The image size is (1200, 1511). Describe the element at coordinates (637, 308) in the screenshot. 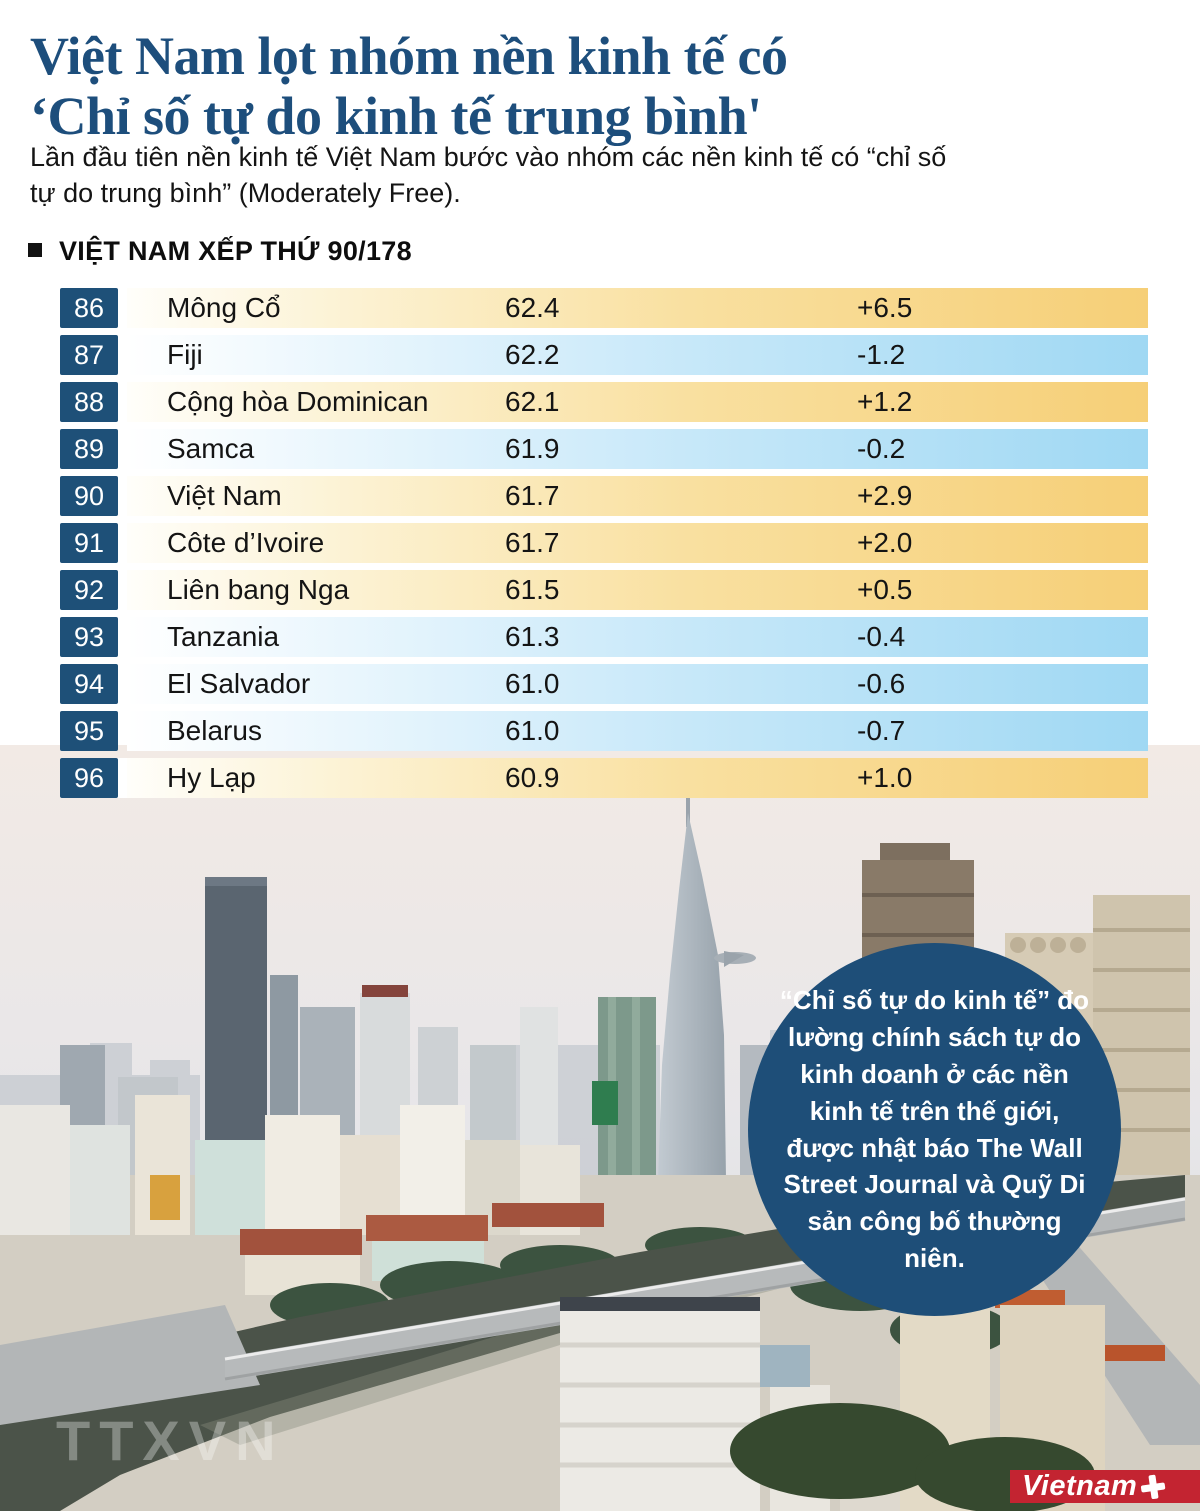

I see `row-bar: Mông Cổ 62.4 +6.5` at that location.